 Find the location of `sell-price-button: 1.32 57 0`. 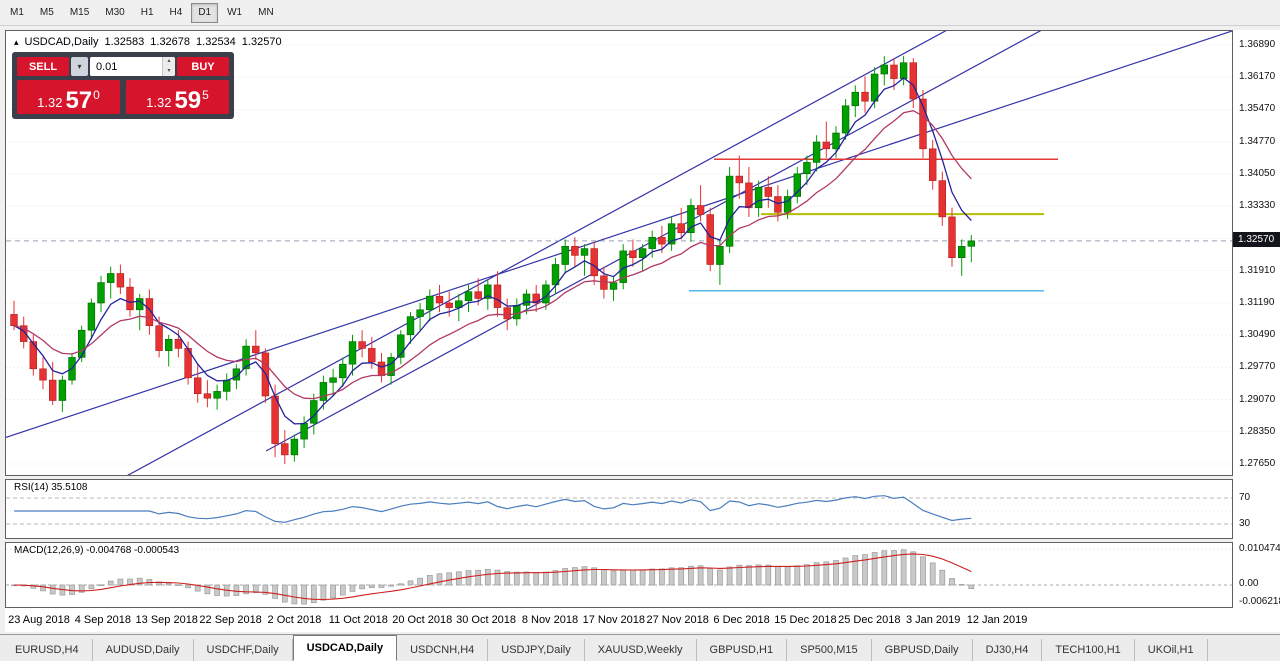

sell-price-button: 1.32 57 0 is located at coordinates (68, 97).